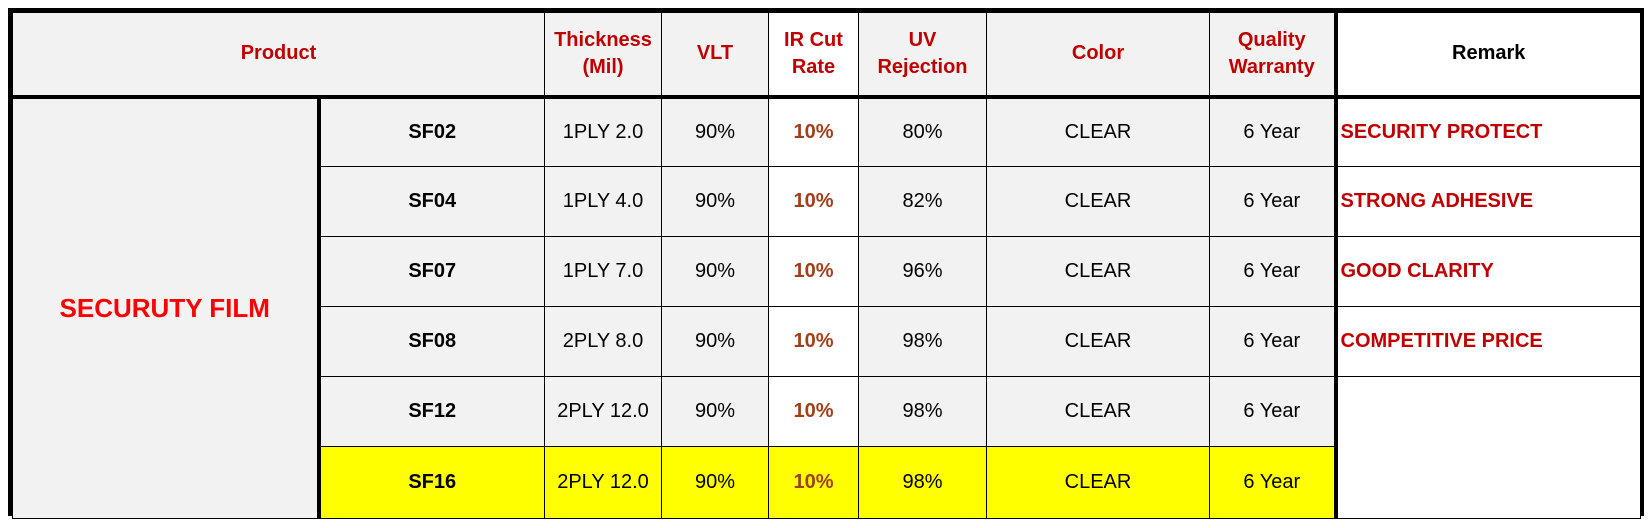 Image resolution: width=1650 pixels, height=528 pixels. Describe the element at coordinates (922, 131) in the screenshot. I see `uv-cell: 80%` at that location.